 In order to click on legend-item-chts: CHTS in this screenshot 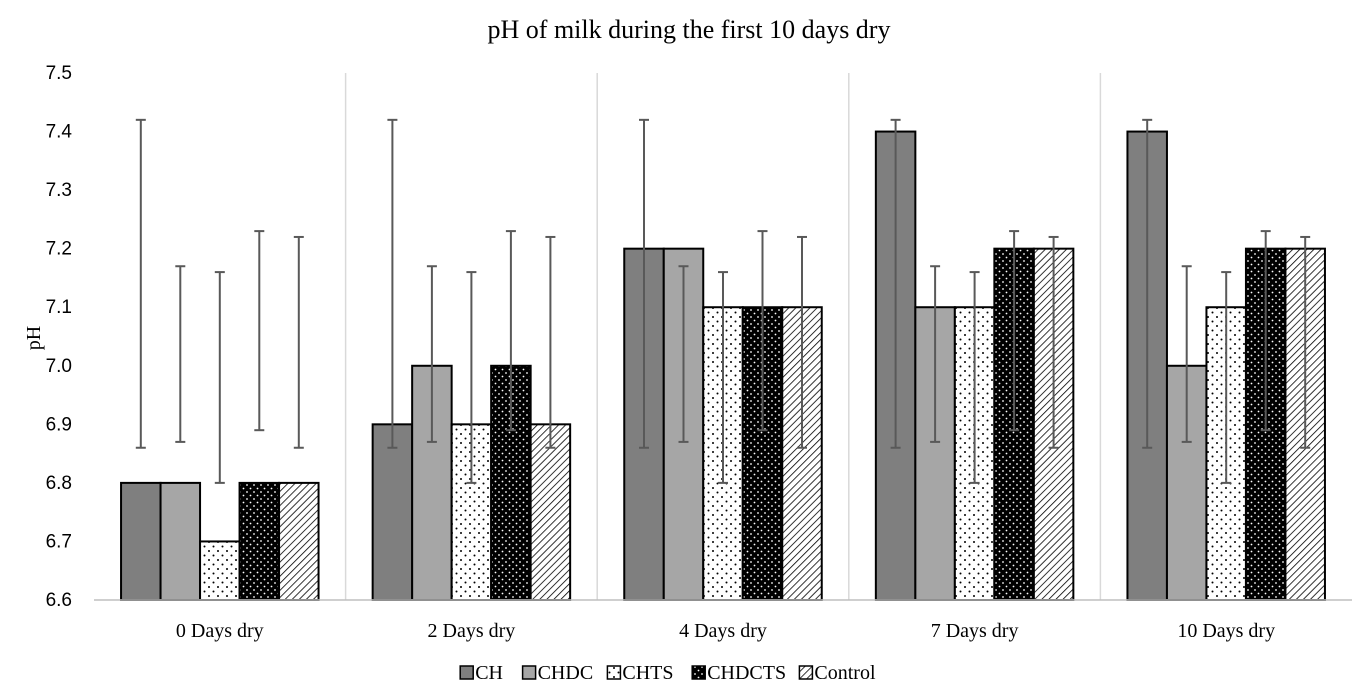, I will do `click(640, 673)`.